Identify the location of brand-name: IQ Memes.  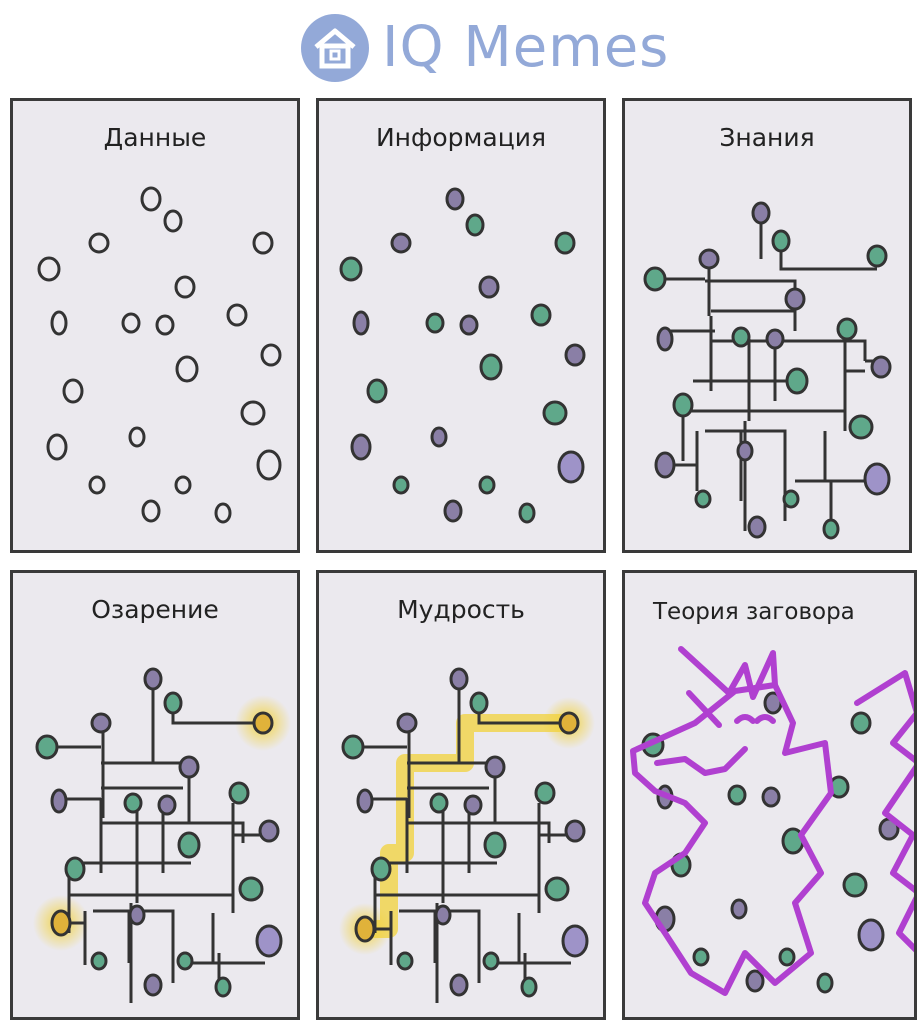
(526, 47).